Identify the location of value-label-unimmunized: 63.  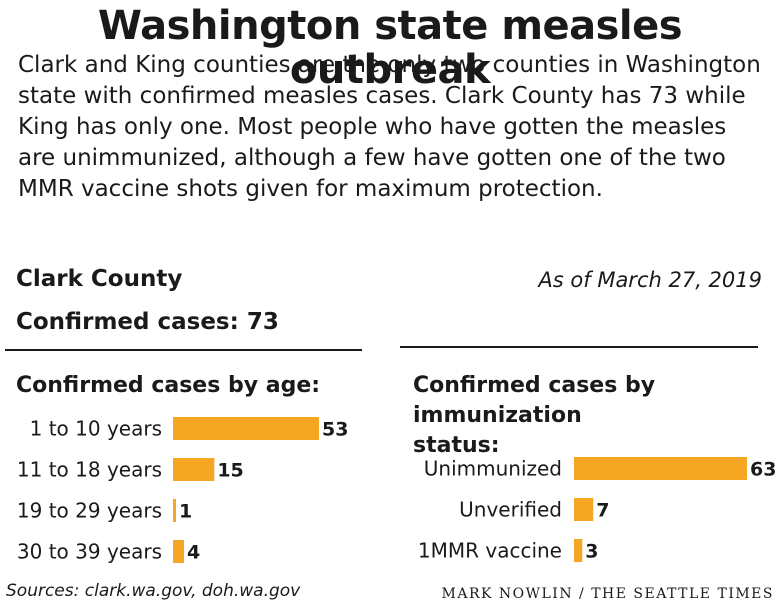
(763, 470).